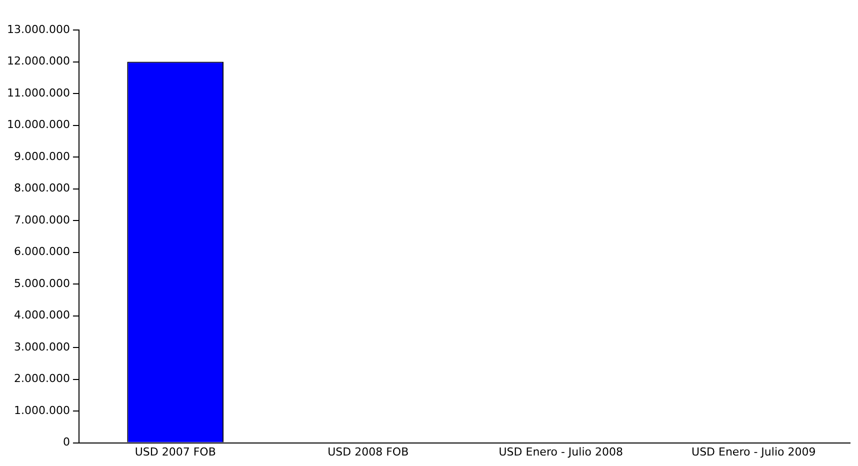  What do you see at coordinates (42, 410) in the screenshot?
I see `y-tick-label: 1.000.000` at bounding box center [42, 410].